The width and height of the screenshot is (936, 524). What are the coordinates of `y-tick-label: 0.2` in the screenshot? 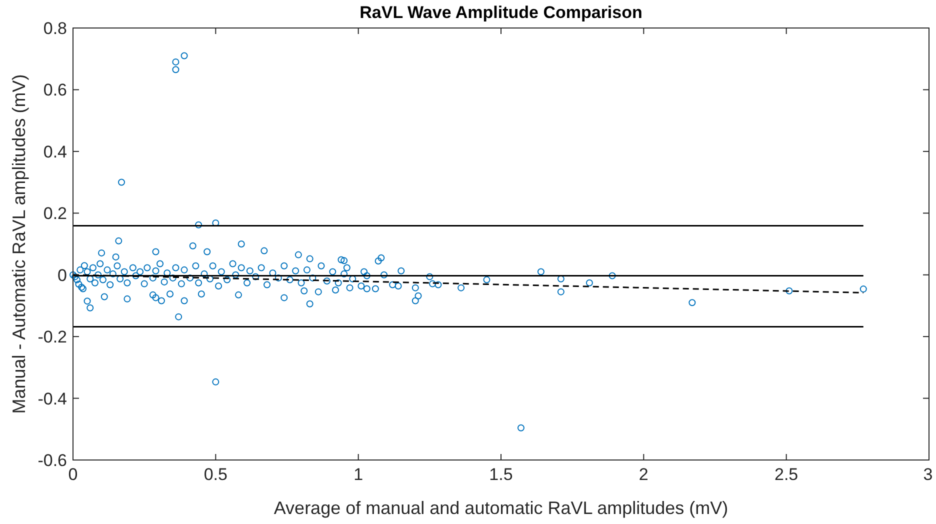 It's located at (55, 214).